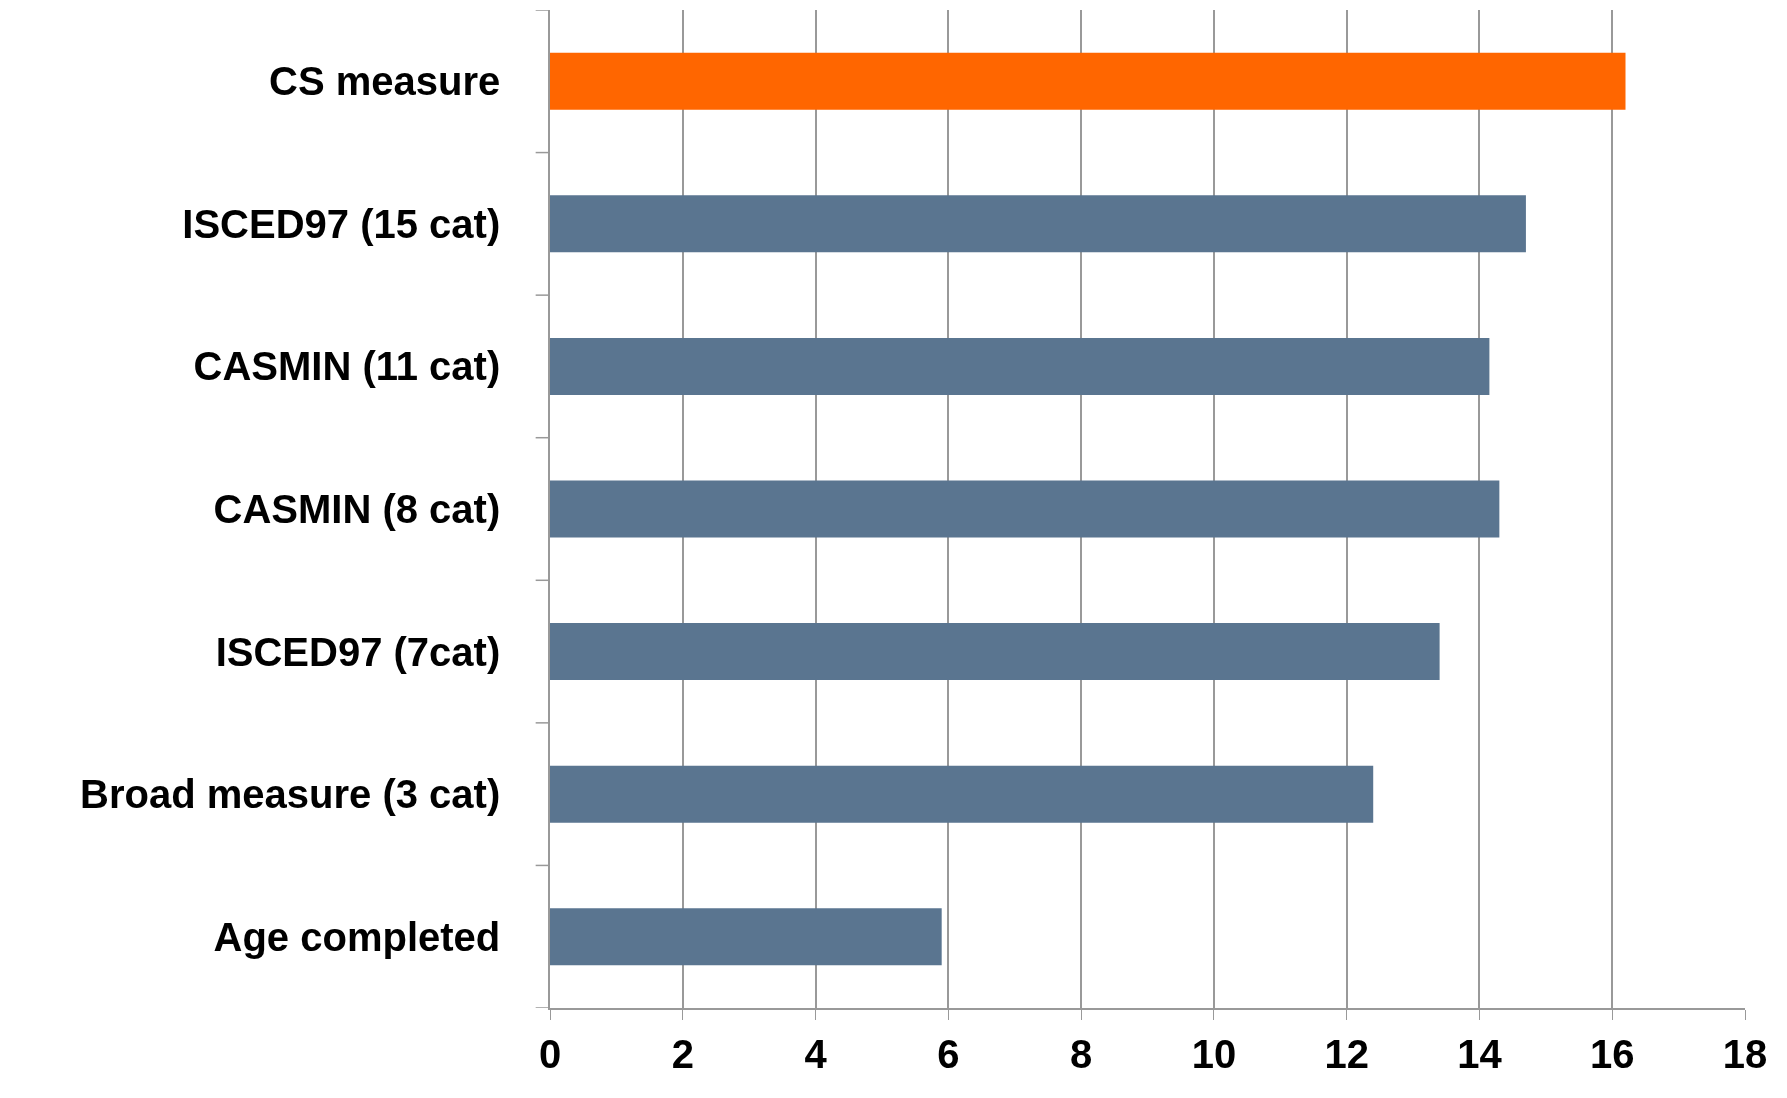  Describe the element at coordinates (357, 509) in the screenshot. I see `y-tick-label: CASMIN (8 cat)` at that location.